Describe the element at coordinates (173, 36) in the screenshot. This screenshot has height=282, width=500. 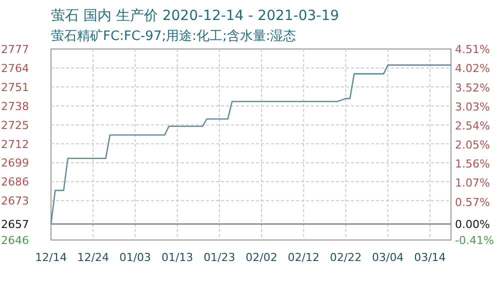
I see `subtitle: 萤石精矿FC:FC-97;用途:化工;含水量:湿态` at that location.